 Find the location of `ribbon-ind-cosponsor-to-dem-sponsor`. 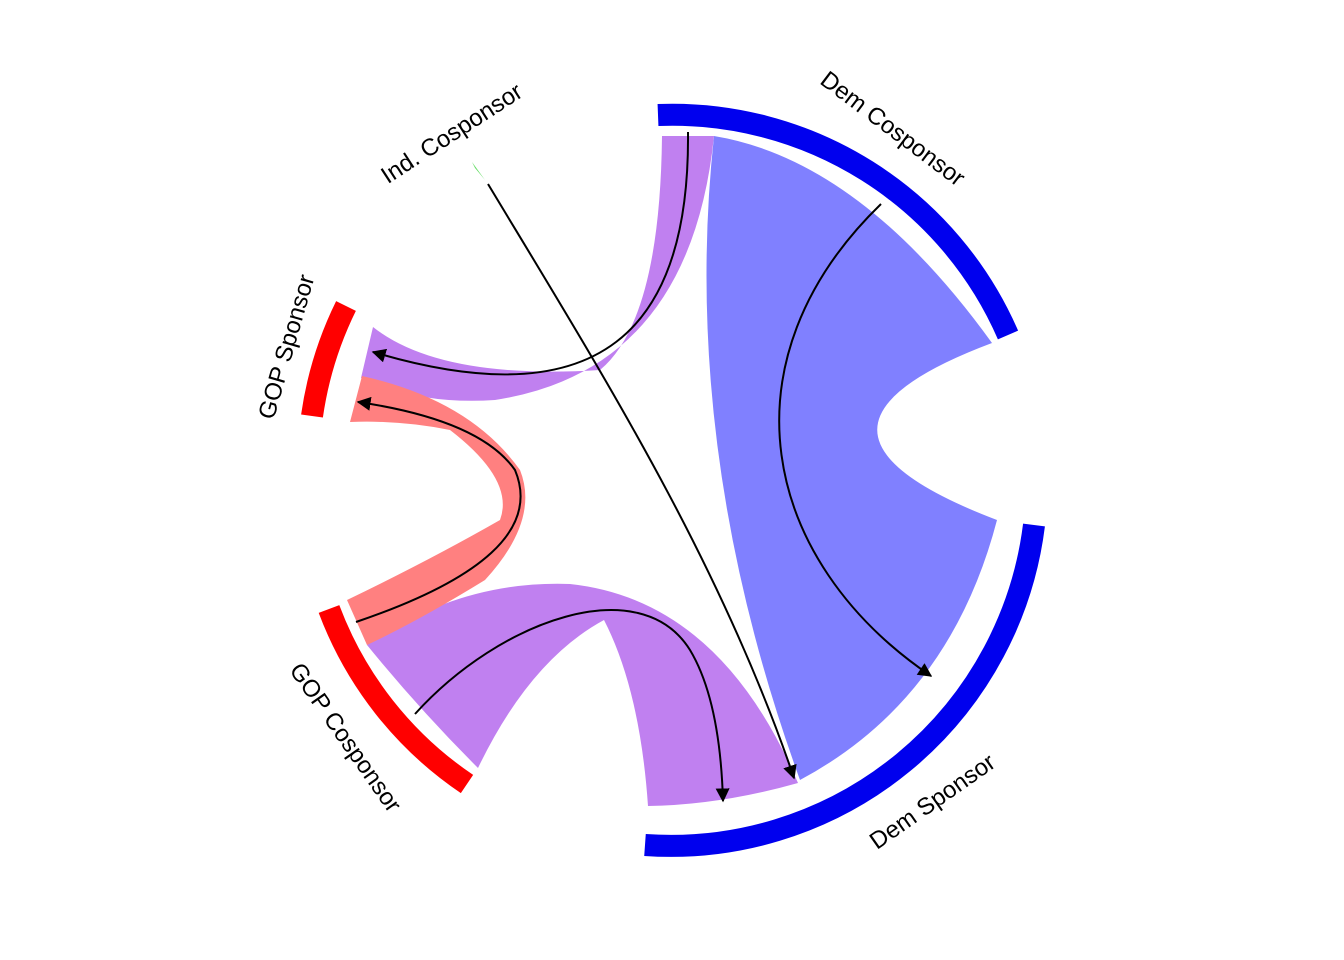

ribbon-ind-cosponsor-to-dem-sponsor is located at coordinates (478, 171).